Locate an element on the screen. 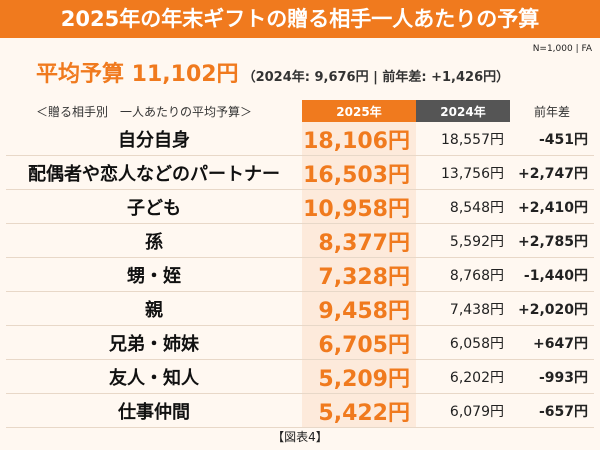 This screenshot has height=450, width=600. year-difference: +2,747円 is located at coordinates (552, 172).